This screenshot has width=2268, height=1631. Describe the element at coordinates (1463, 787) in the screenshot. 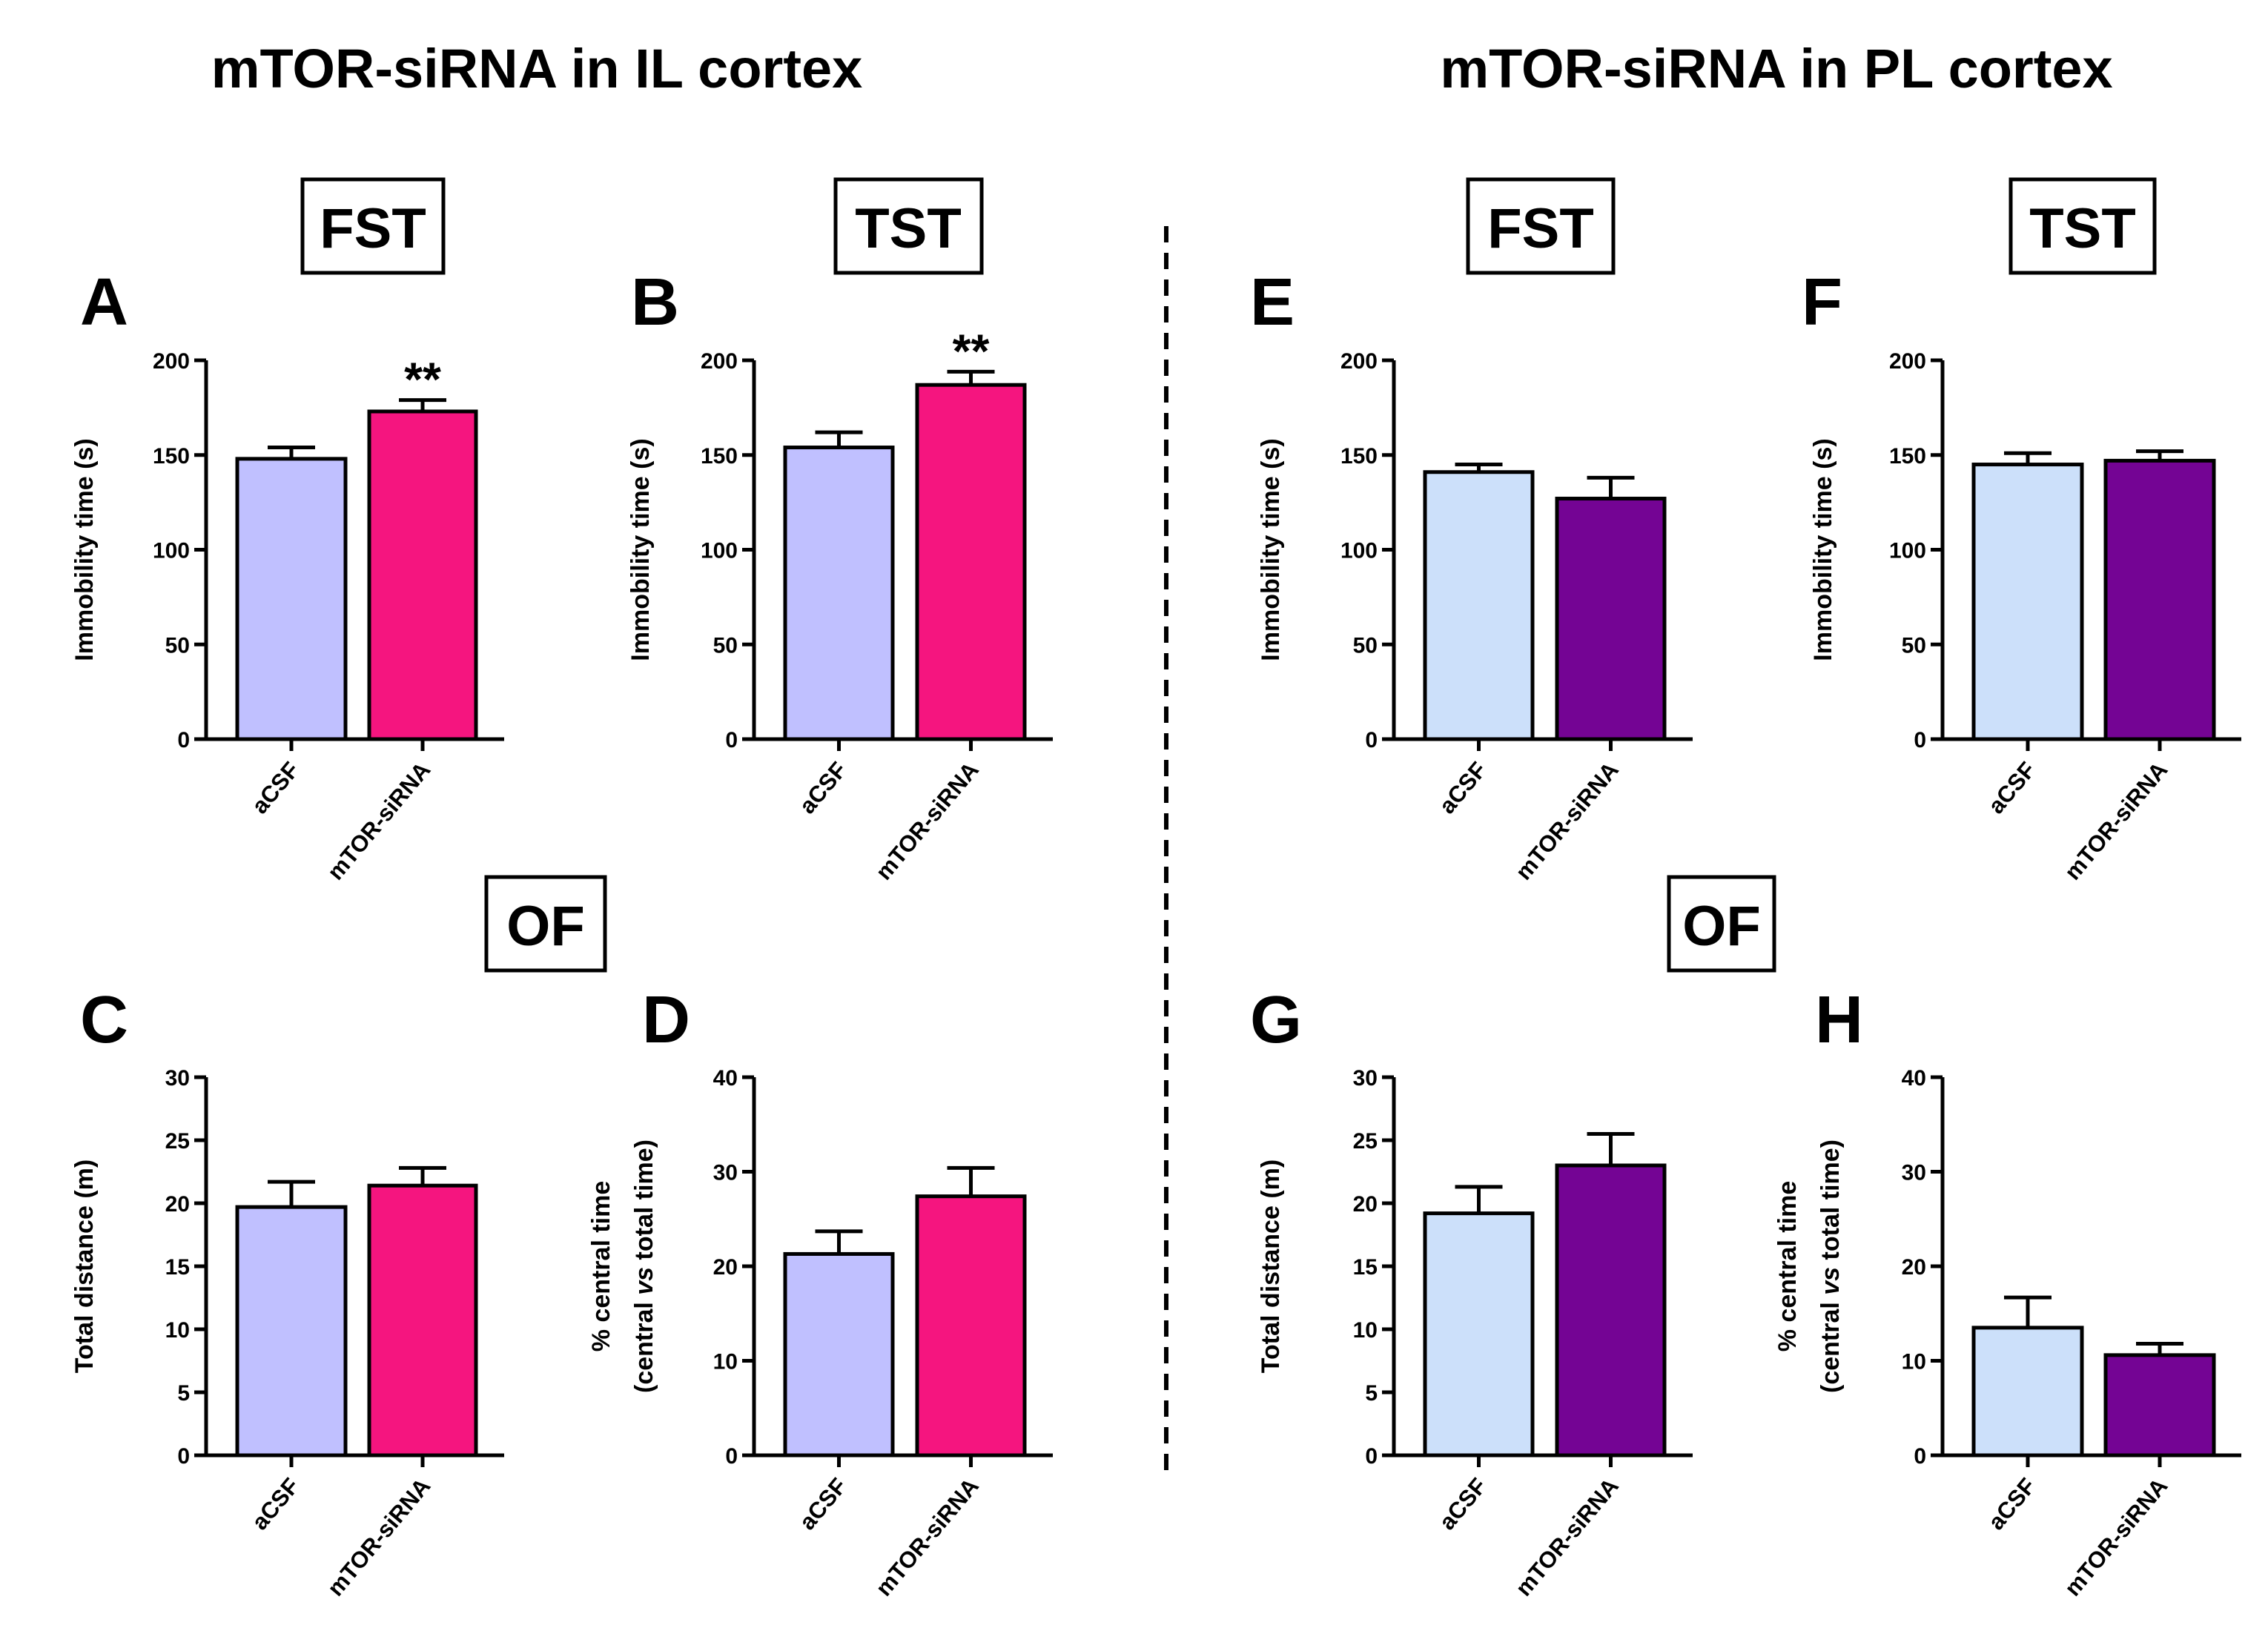

I see `panel-e-category-label-1: aCSF` at that location.